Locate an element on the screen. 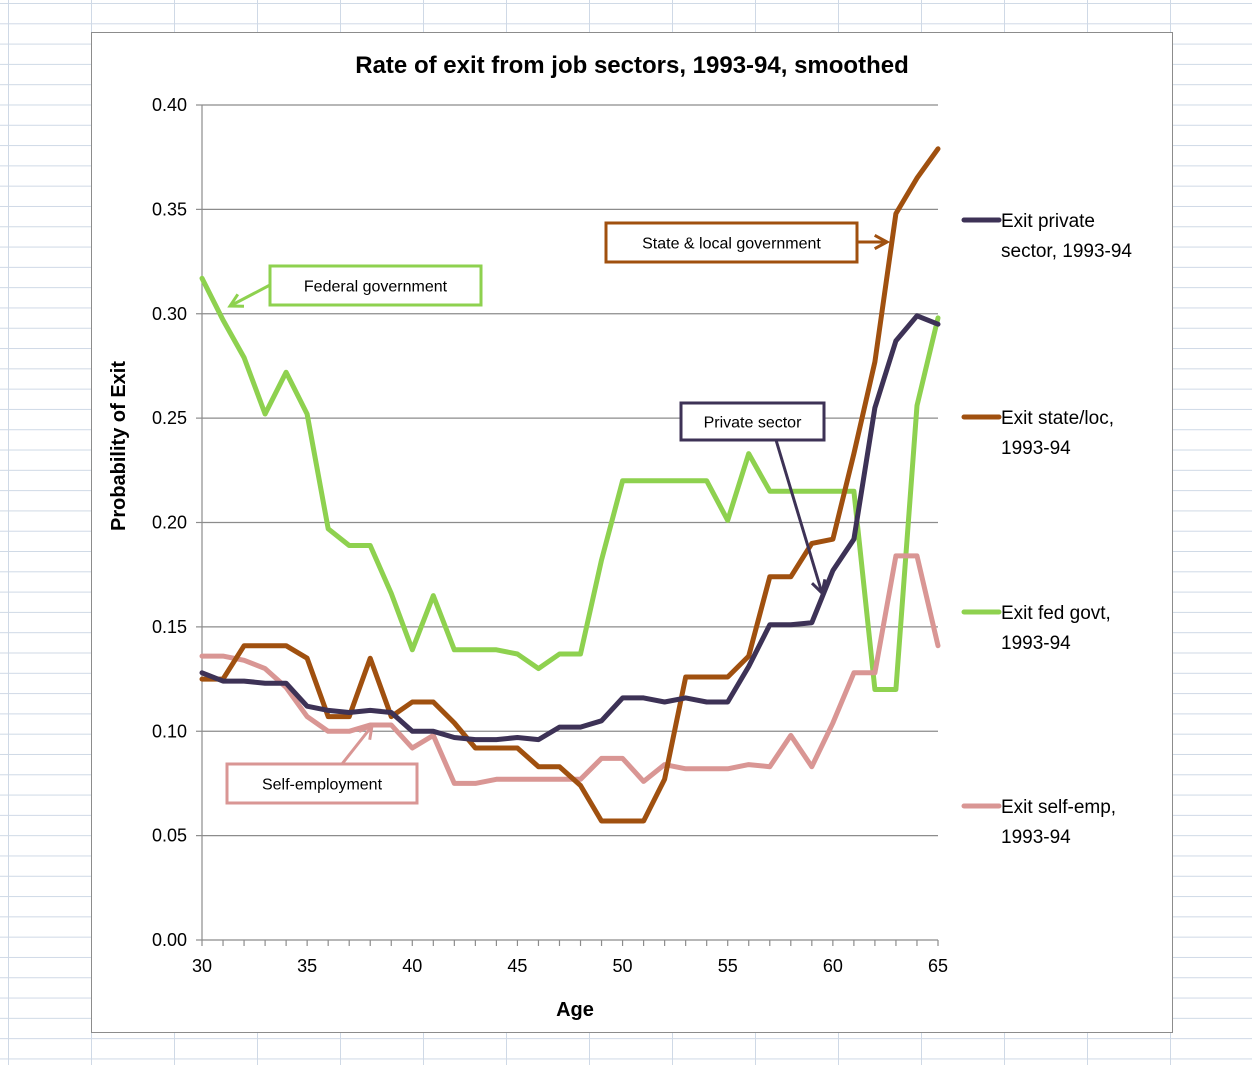  y-tick-label: 0.35 is located at coordinates (169, 209).